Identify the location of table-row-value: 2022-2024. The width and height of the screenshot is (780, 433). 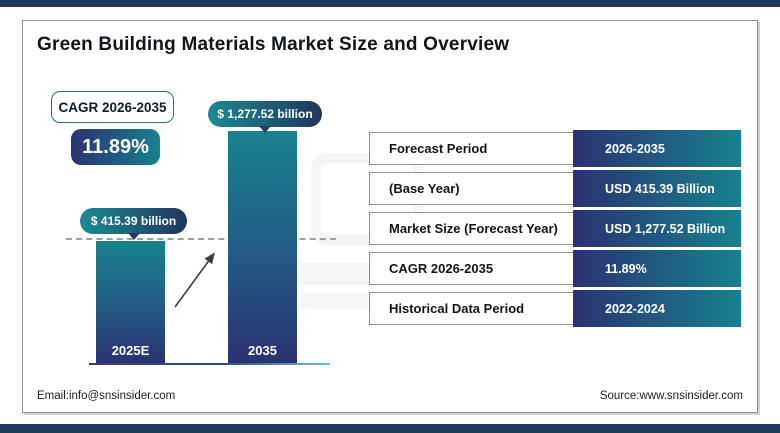
(657, 308).